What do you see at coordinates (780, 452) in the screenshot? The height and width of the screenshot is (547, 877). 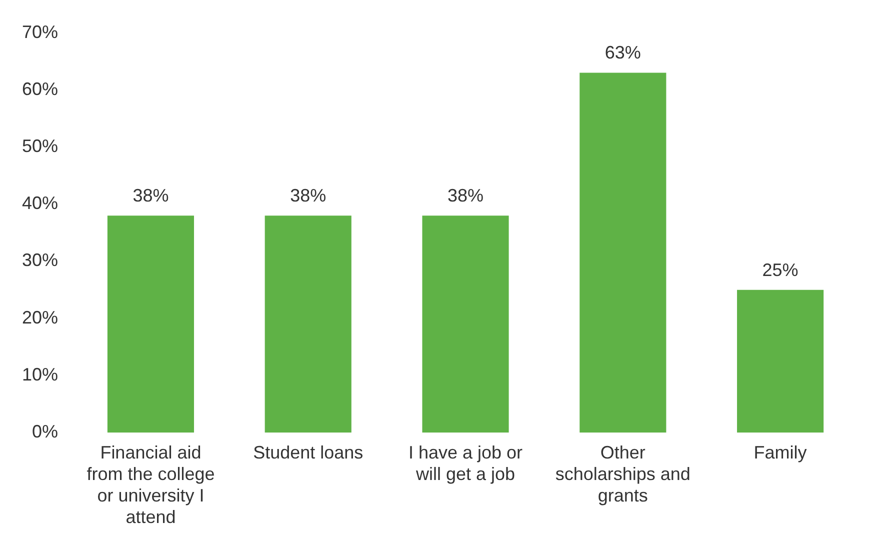 I see `x-tick-label: Family` at bounding box center [780, 452].